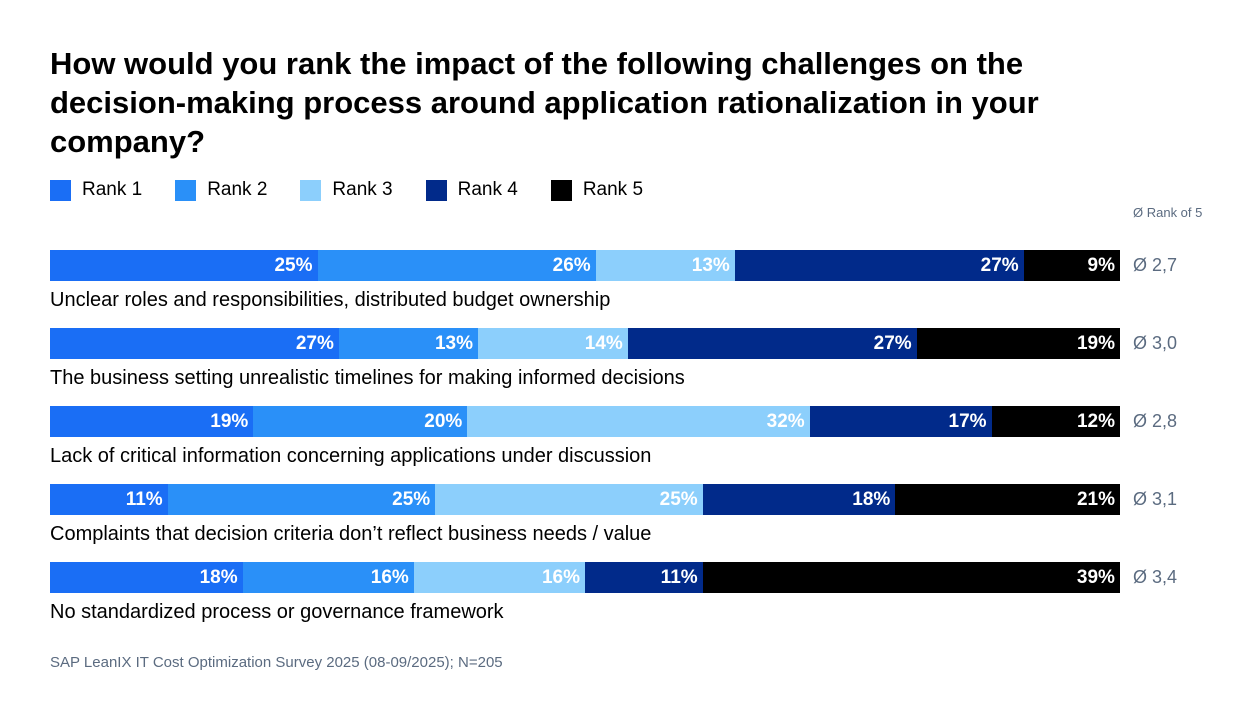  I want to click on average-rank-value: Ø 2,8, so click(1155, 421).